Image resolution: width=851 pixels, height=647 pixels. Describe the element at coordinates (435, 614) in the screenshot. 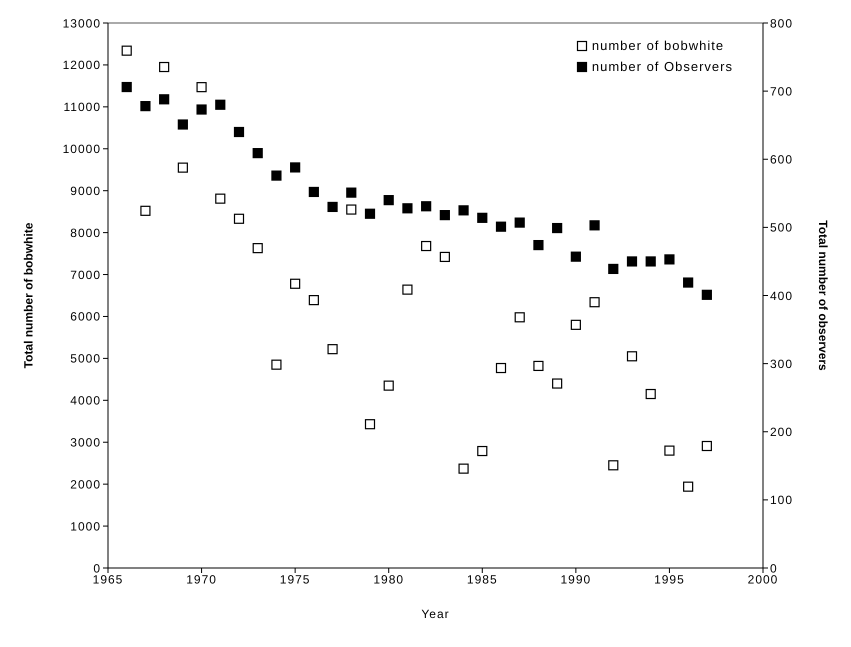

I see `x-axis-title: Year` at that location.